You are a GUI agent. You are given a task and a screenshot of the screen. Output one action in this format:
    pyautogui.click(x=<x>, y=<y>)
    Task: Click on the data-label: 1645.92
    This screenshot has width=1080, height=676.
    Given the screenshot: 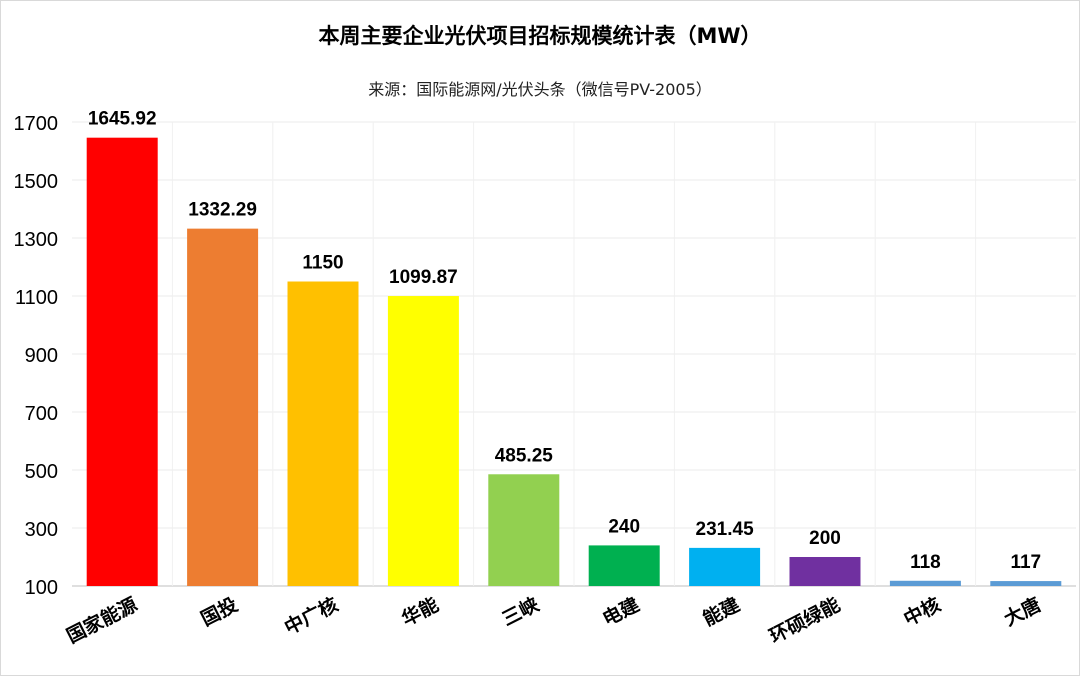 What is the action you would take?
    pyautogui.click(x=122, y=119)
    